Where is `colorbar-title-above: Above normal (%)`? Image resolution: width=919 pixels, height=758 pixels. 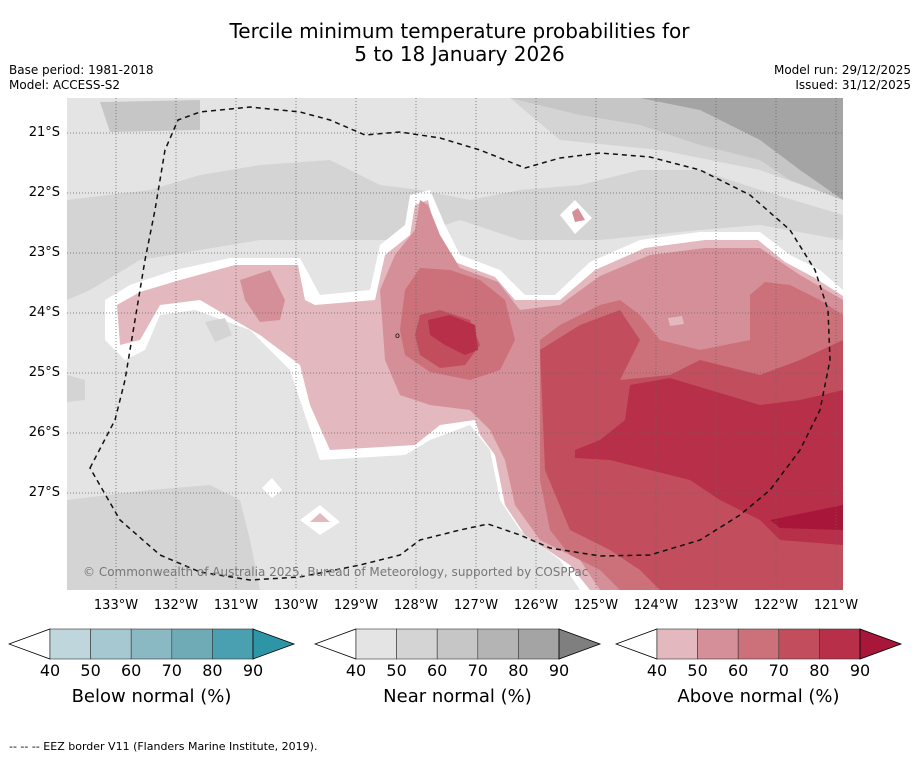
colorbar-title-above: Above normal (%) is located at coordinates (758, 696).